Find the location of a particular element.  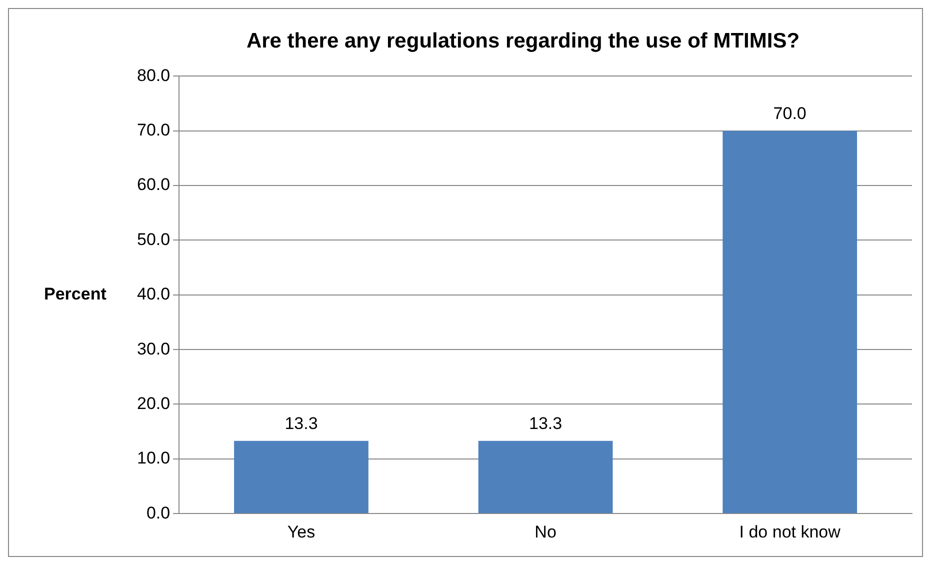

y-tick-label: 0.0 is located at coordinates (158, 512).